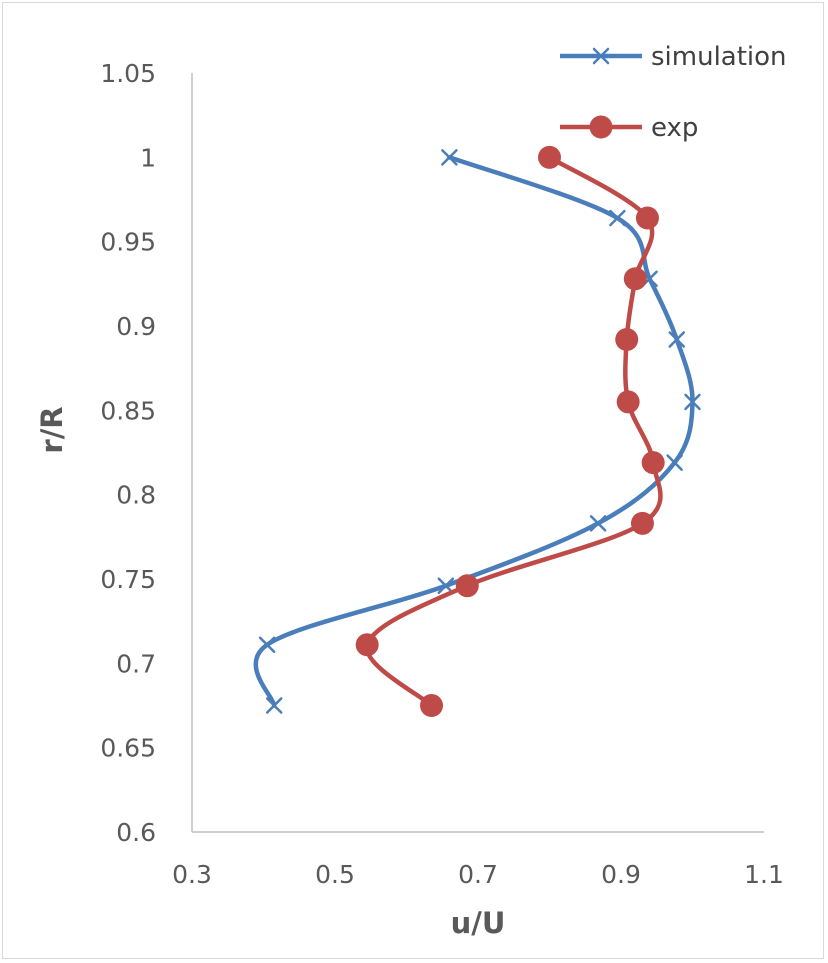 This screenshot has height=963, width=828. What do you see at coordinates (621, 874) in the screenshot?
I see `x-tick-label: 0.9` at bounding box center [621, 874].